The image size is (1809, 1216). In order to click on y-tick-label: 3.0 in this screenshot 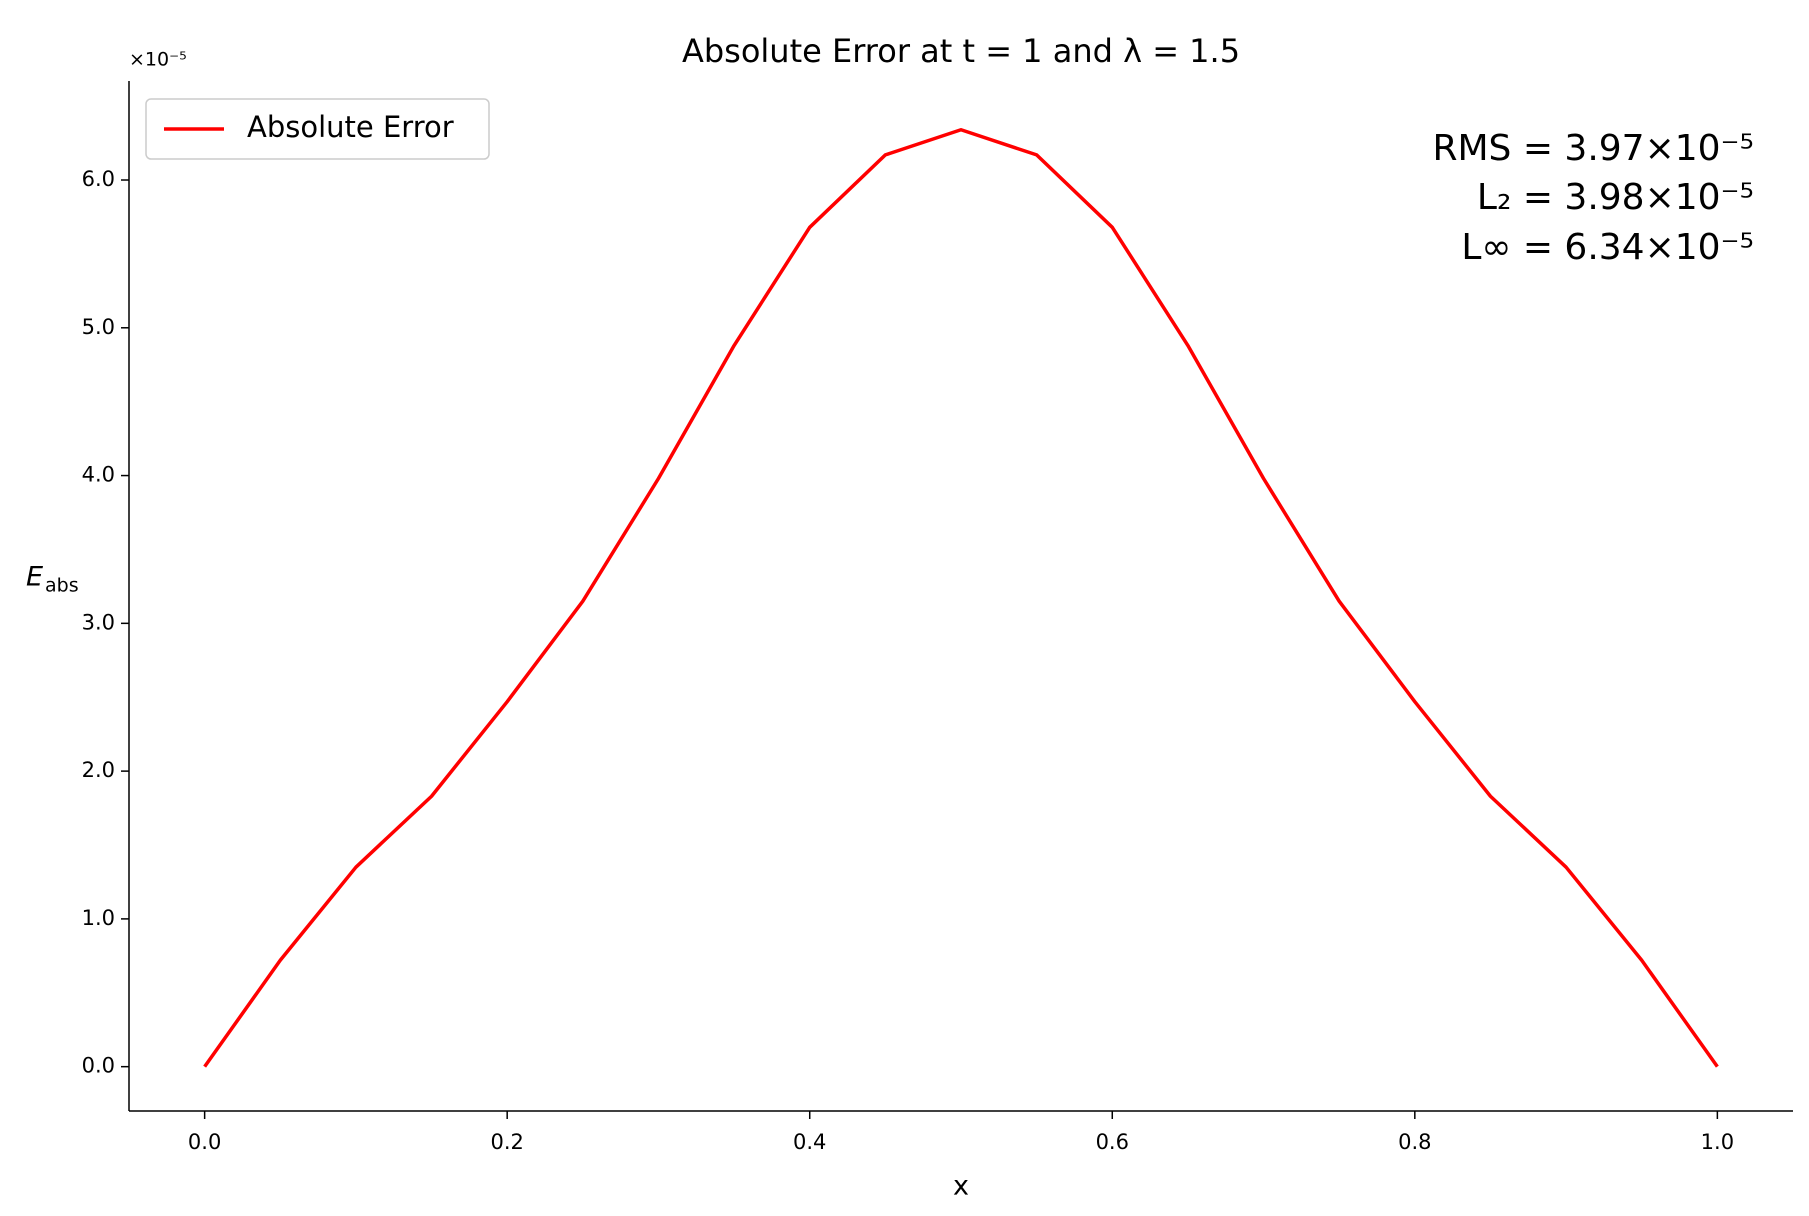, I will do `click(98, 622)`.